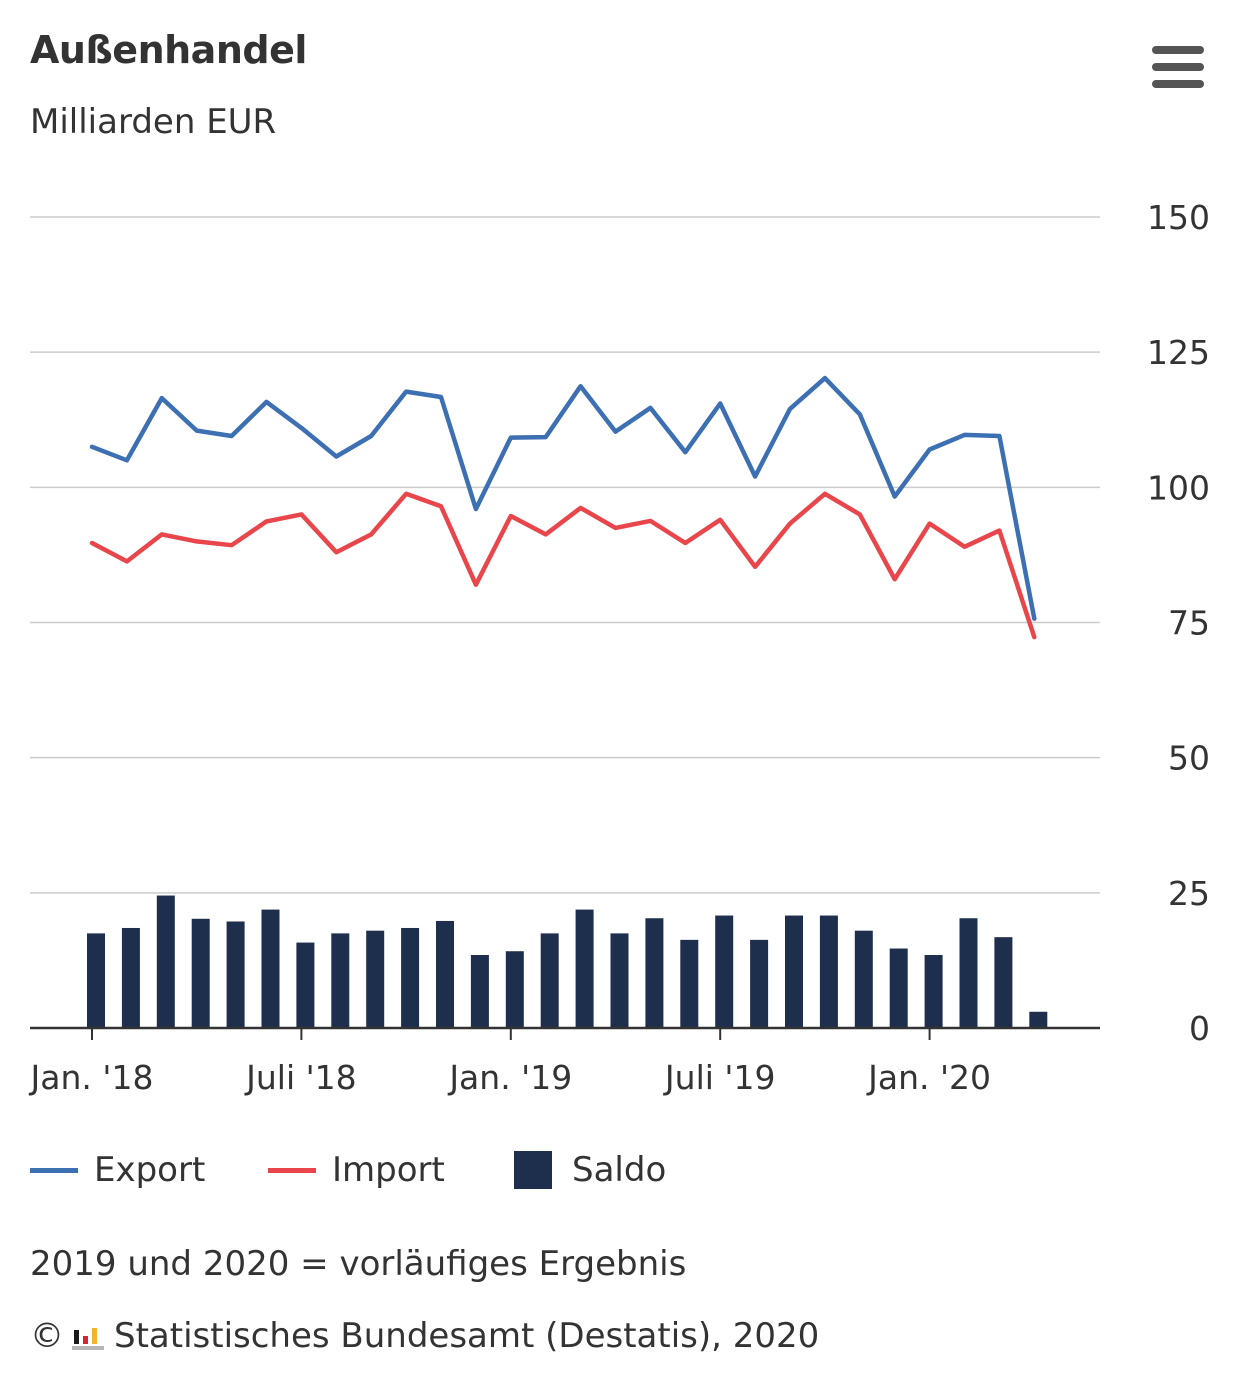 The height and width of the screenshot is (1393, 1242). I want to click on legend-item-export: Export, so click(117, 1170).